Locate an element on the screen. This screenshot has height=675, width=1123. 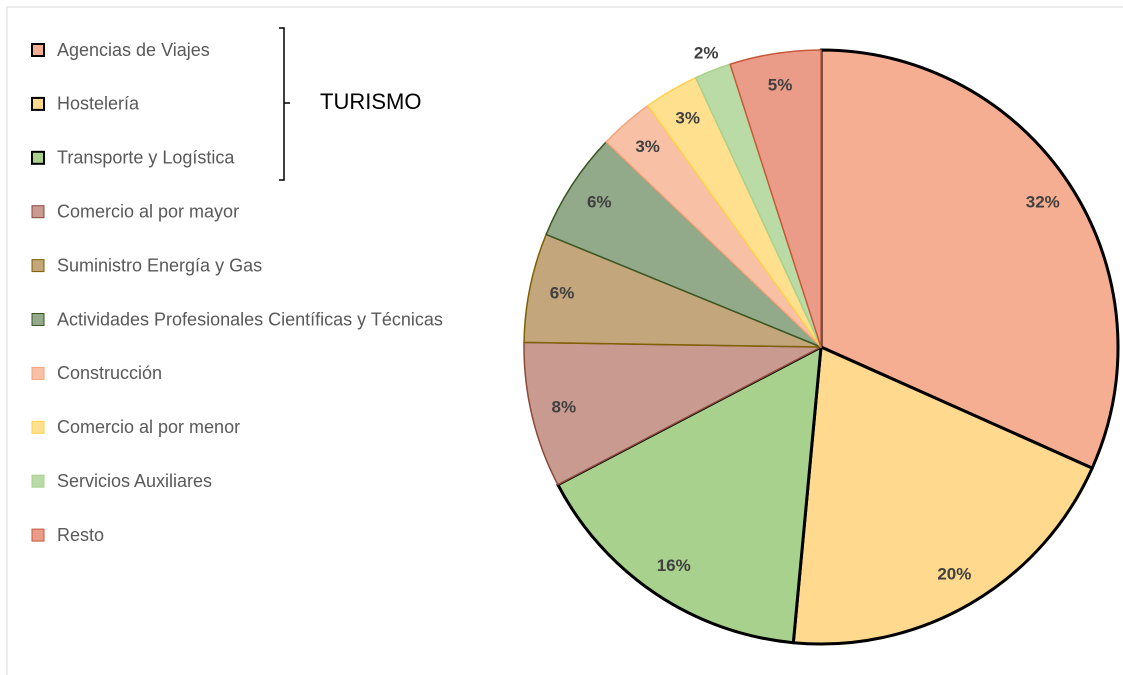
data-label: 8% is located at coordinates (564, 407).